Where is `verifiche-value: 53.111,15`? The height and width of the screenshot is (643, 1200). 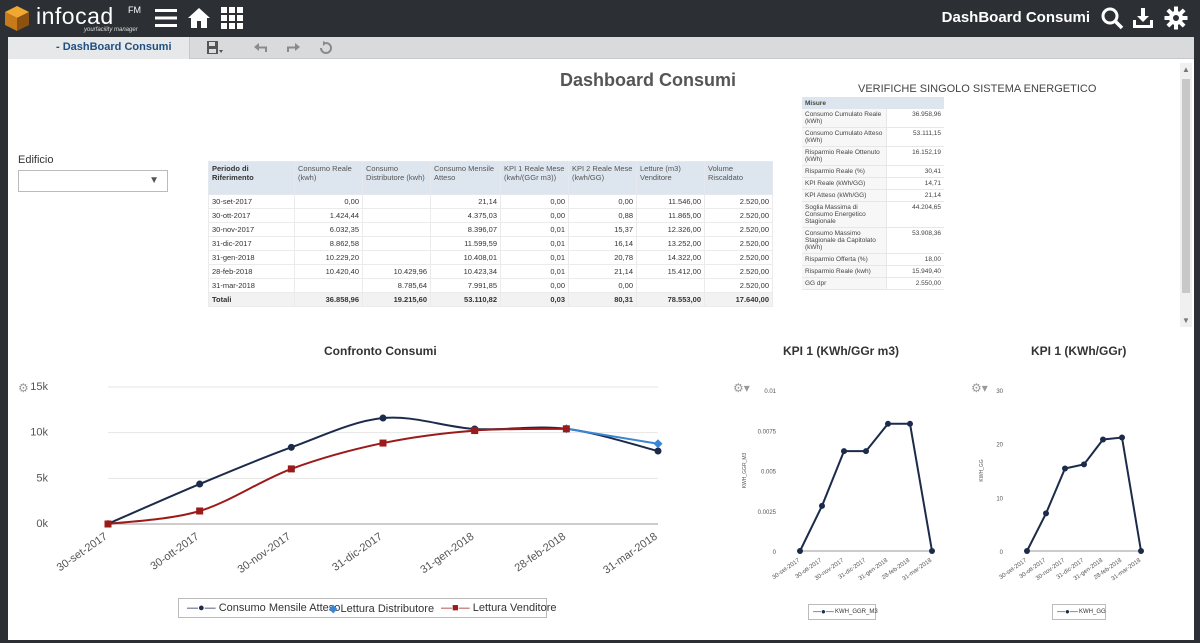
verifiche-value: 53.111,15 is located at coordinates (915, 137).